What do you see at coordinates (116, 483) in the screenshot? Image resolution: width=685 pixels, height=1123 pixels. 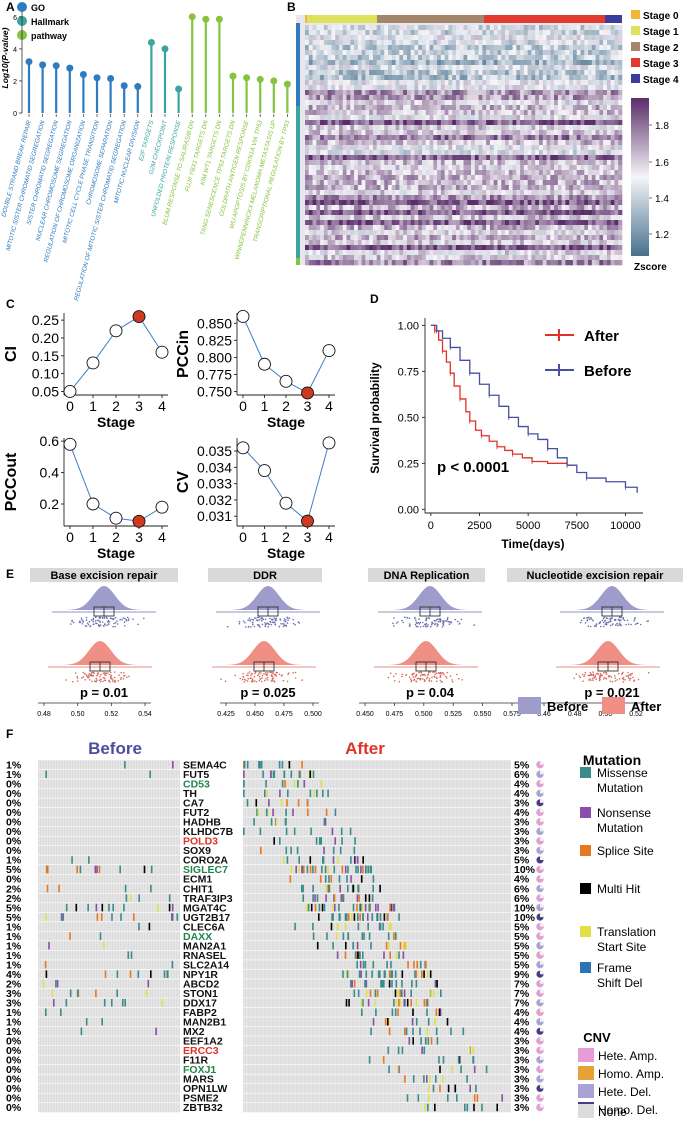 I see `chart-c-line` at bounding box center [116, 483].